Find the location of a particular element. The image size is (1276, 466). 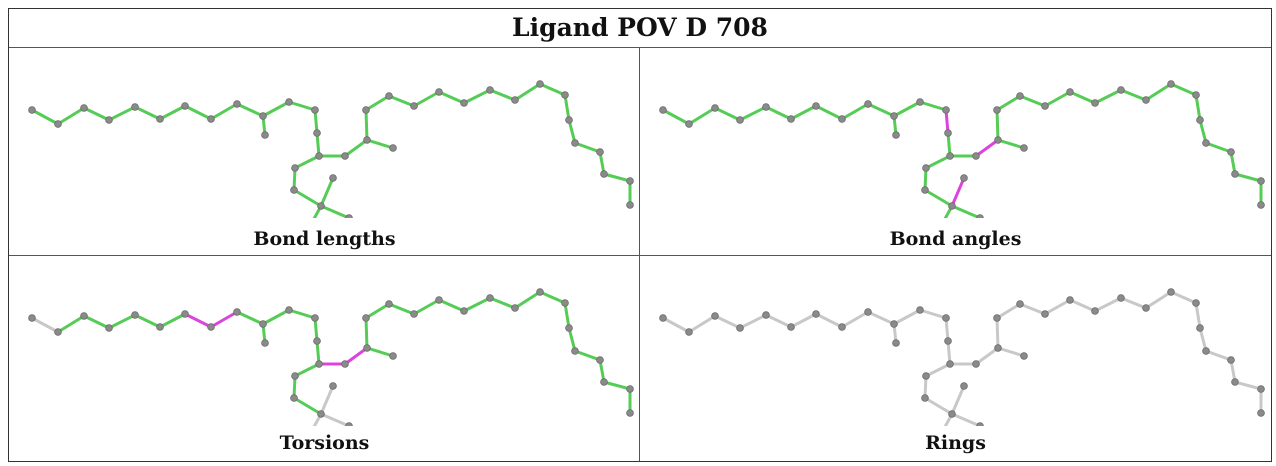

panel-caption: Rings is located at coordinates (955, 443).